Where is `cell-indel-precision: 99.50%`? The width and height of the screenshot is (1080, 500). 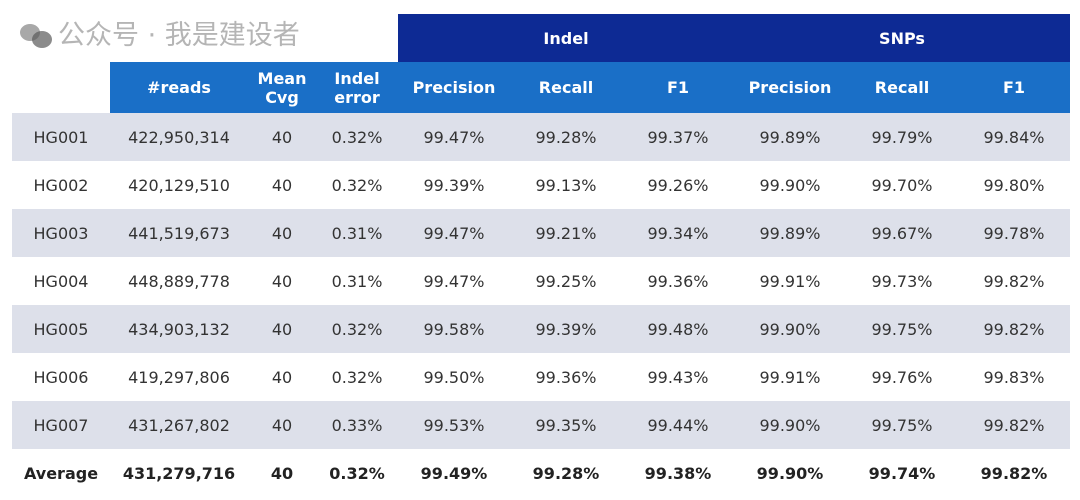 cell-indel-precision: 99.50% is located at coordinates (454, 377).